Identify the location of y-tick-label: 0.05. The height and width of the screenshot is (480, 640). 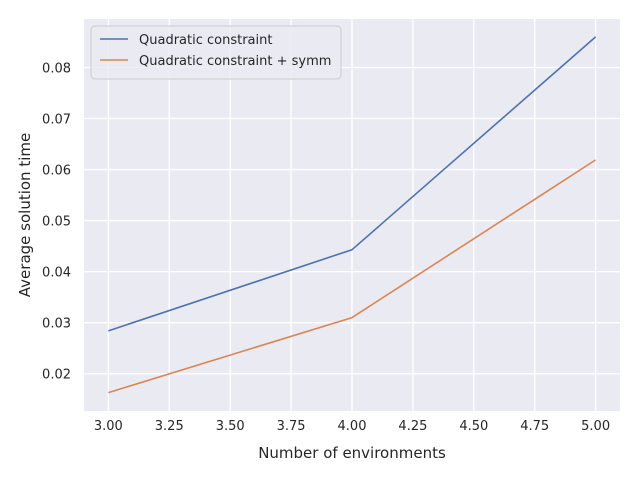
(56, 222).